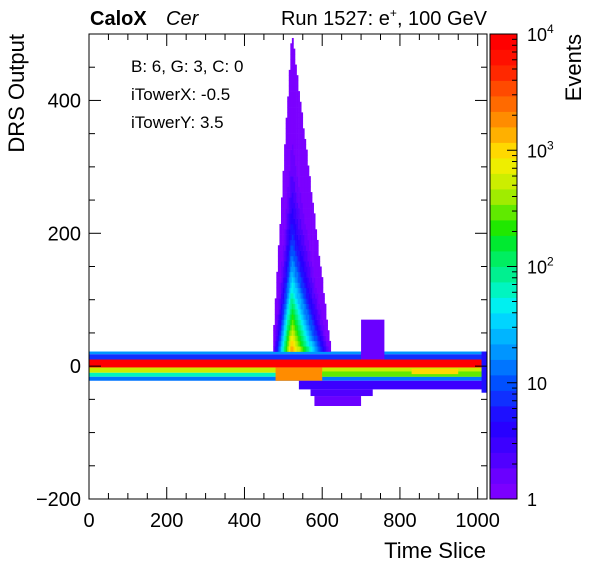 This screenshot has width=596, height=572. Describe the element at coordinates (435, 371) in the screenshot. I see `heatmap-band` at that location.